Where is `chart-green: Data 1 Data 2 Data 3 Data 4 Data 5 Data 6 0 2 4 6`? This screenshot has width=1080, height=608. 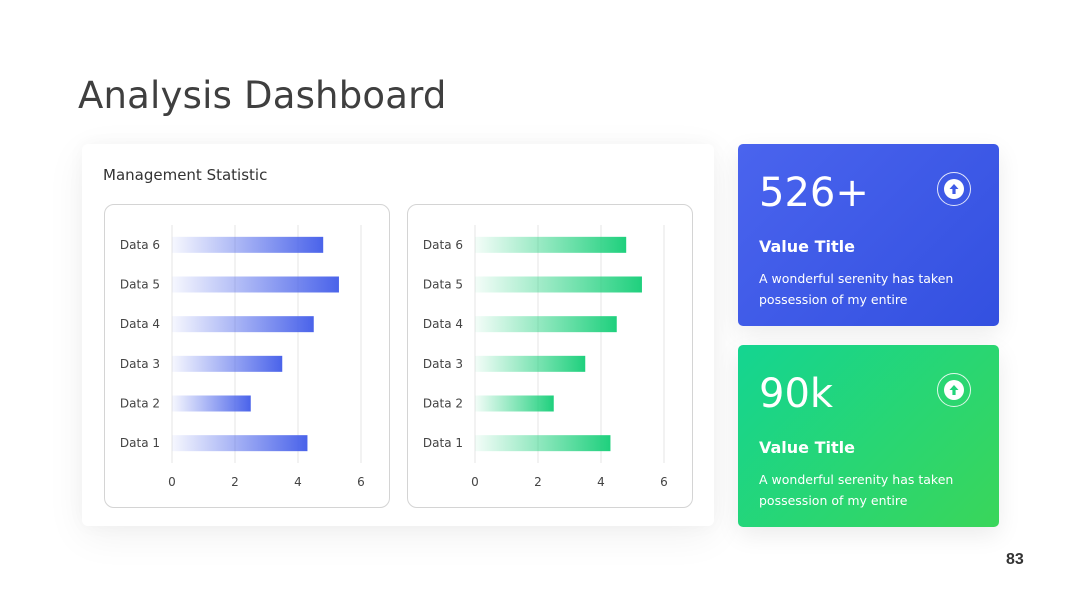 chart-green: Data 1 Data 2 Data 3 Data 4 Data 5 Data 6 0 2 4 6 is located at coordinates (550, 356).